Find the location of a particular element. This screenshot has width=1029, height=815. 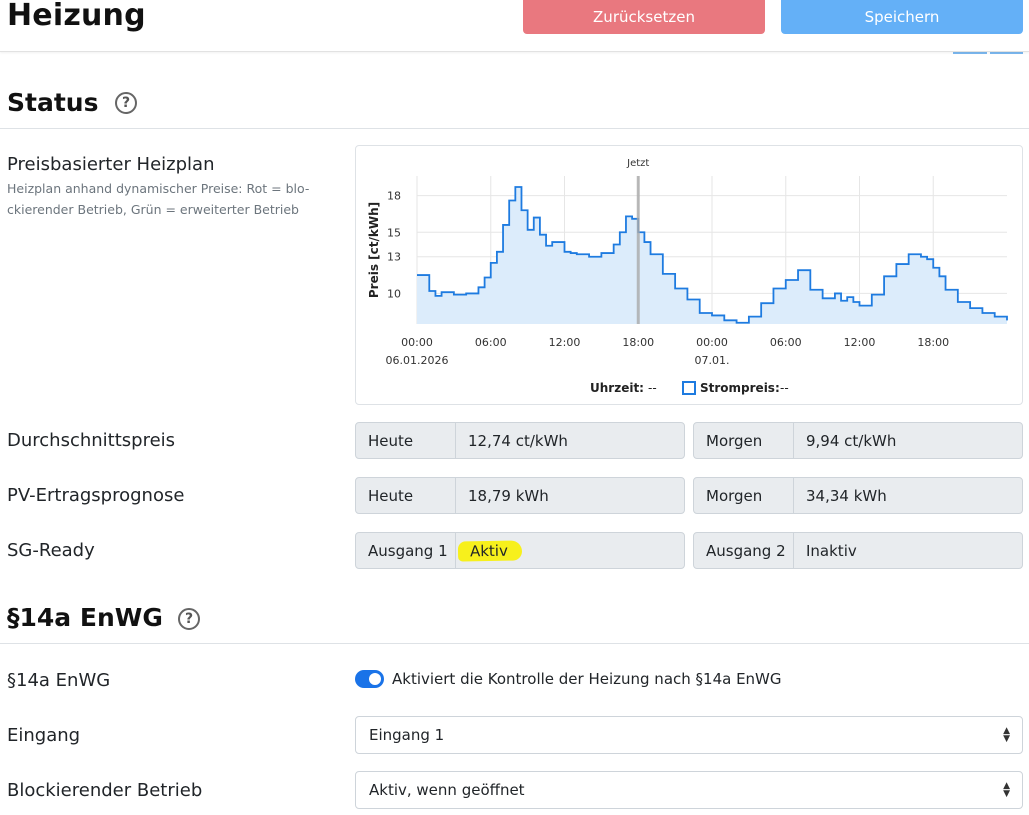

price-line is located at coordinates (712, 255).